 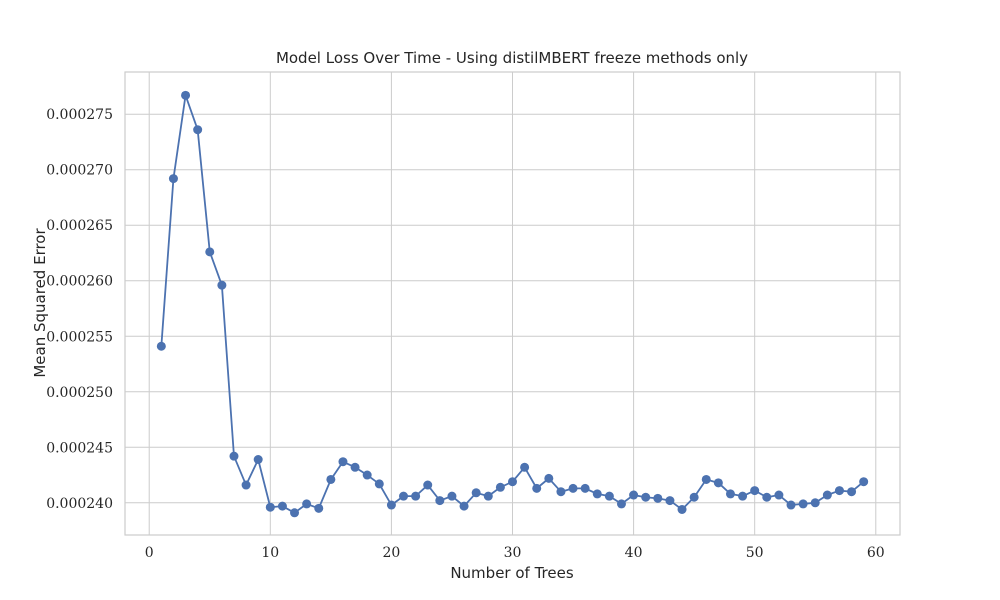 I want to click on x-tick-label: 50, so click(x=755, y=553).